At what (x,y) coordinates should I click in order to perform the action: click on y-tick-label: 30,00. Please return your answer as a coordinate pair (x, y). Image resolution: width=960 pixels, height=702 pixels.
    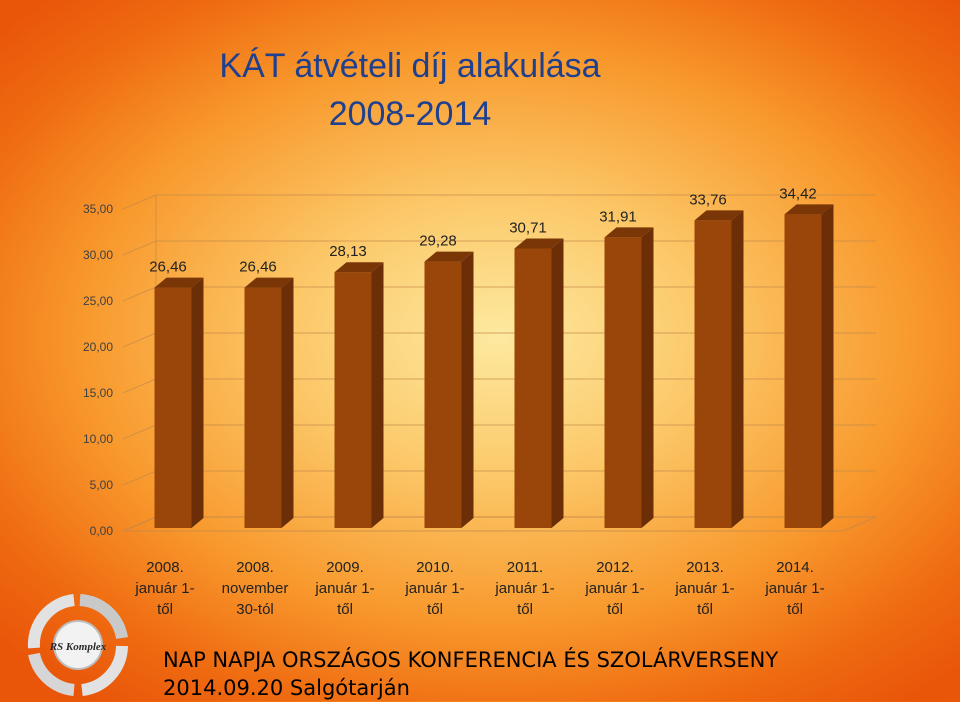
    Looking at the image, I should click on (98, 255).